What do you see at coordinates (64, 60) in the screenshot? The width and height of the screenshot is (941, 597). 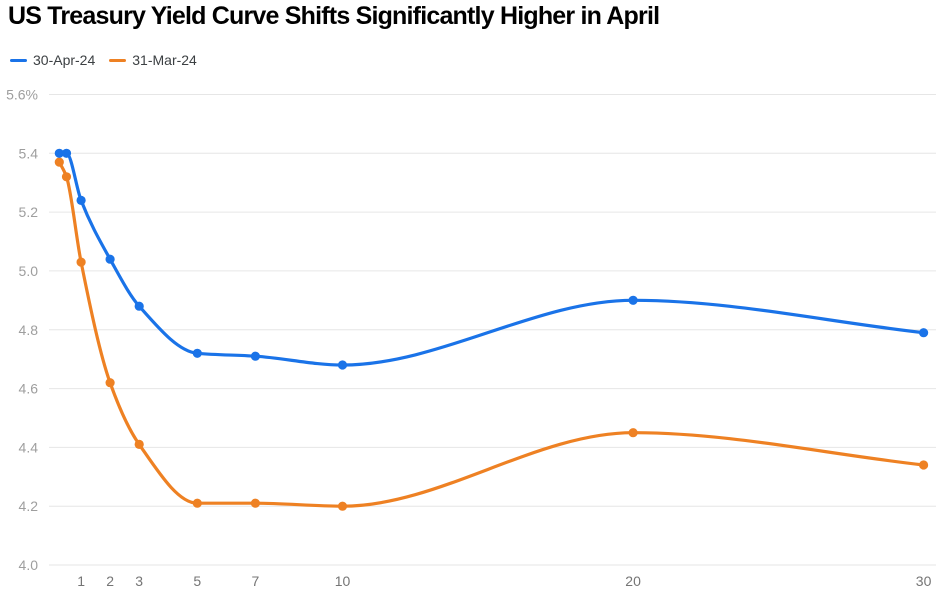 I see `legend-label: 30-Apr-24` at bounding box center [64, 60].